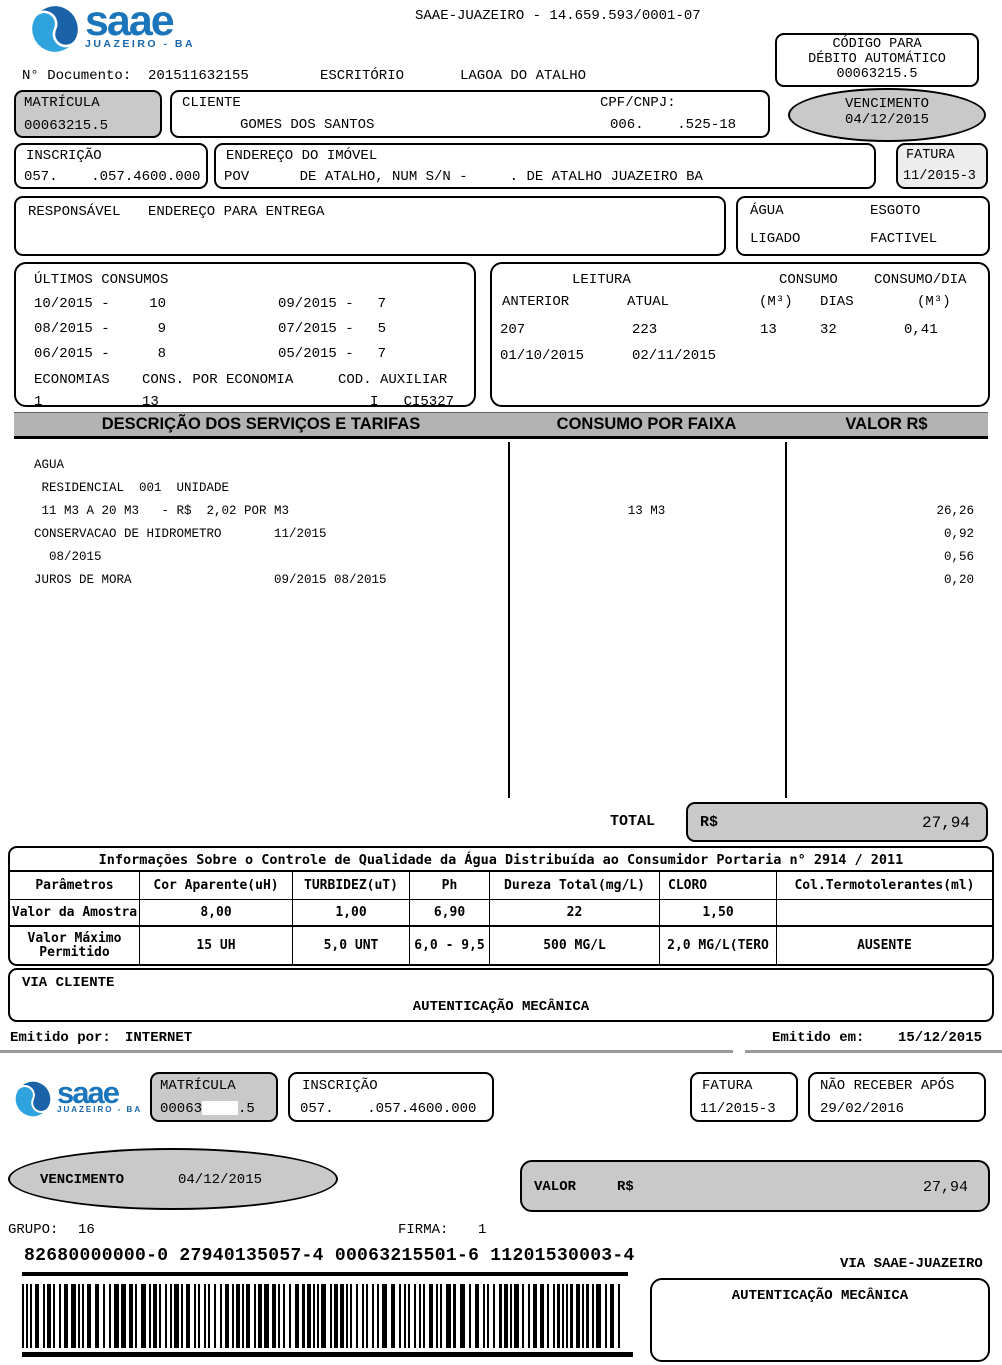  Describe the element at coordinates (555, 1187) in the screenshot. I see `stub-valor-label: VALOR` at that location.